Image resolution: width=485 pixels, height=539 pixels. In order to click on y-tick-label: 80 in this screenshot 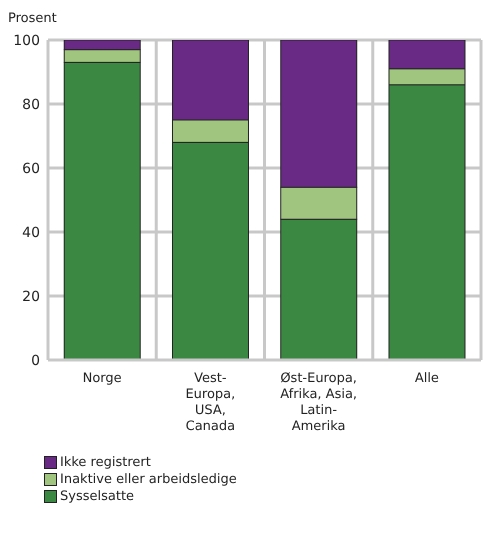, I will do `click(31, 104)`.